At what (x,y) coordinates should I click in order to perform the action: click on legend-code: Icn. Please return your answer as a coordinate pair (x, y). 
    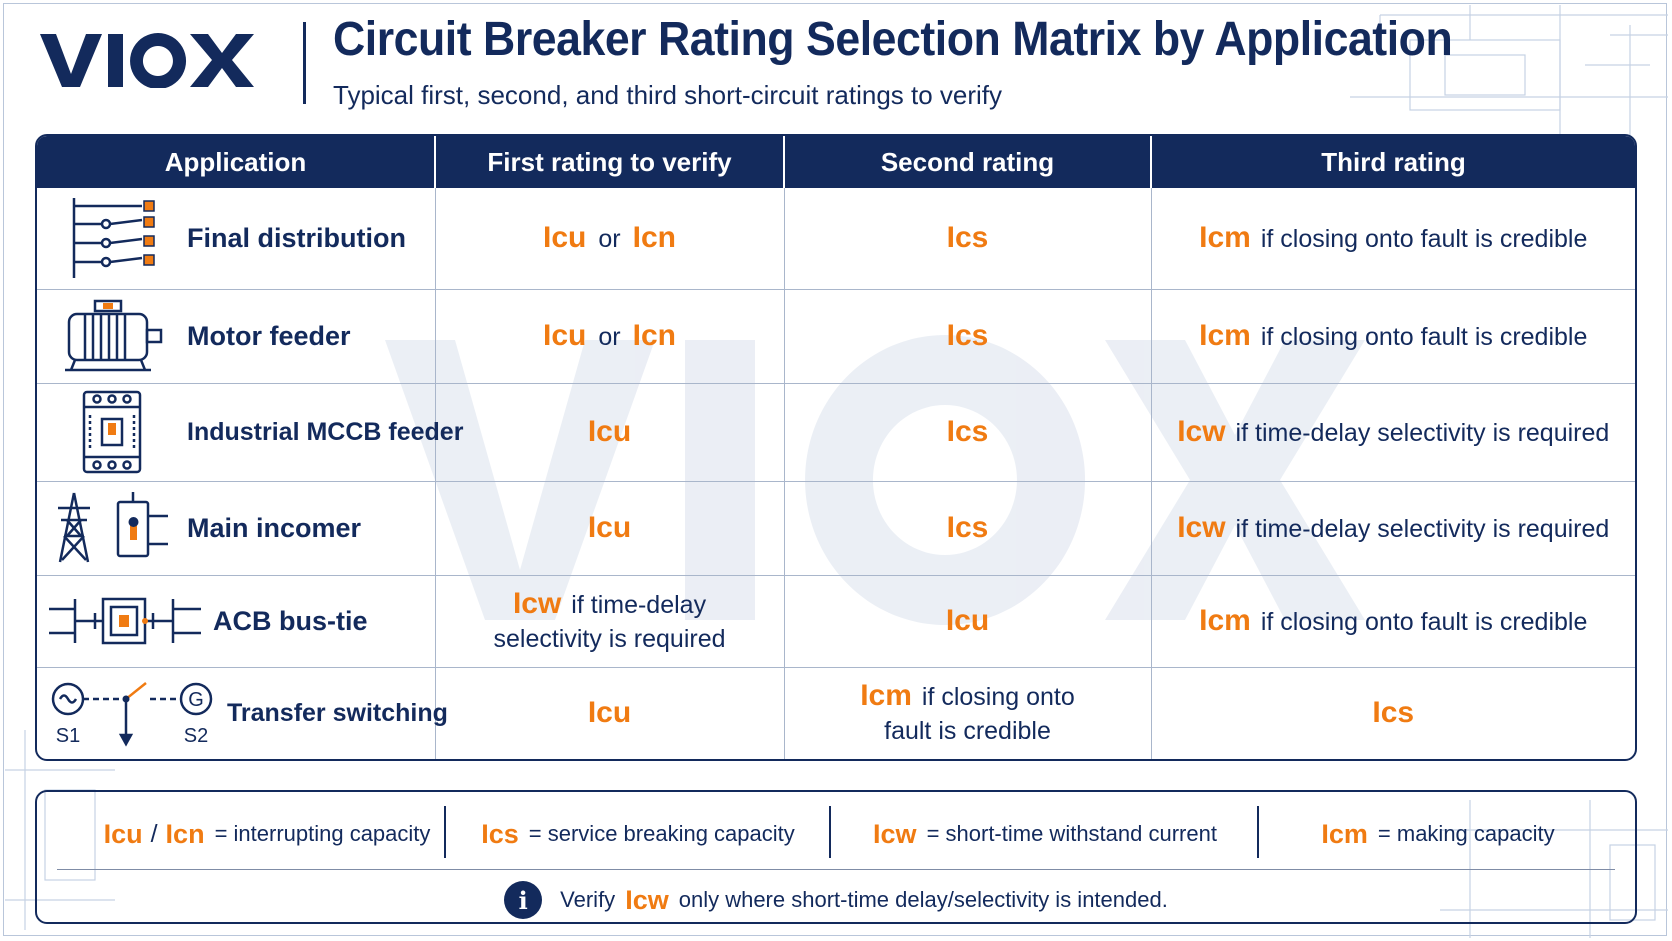
    Looking at the image, I should click on (185, 833).